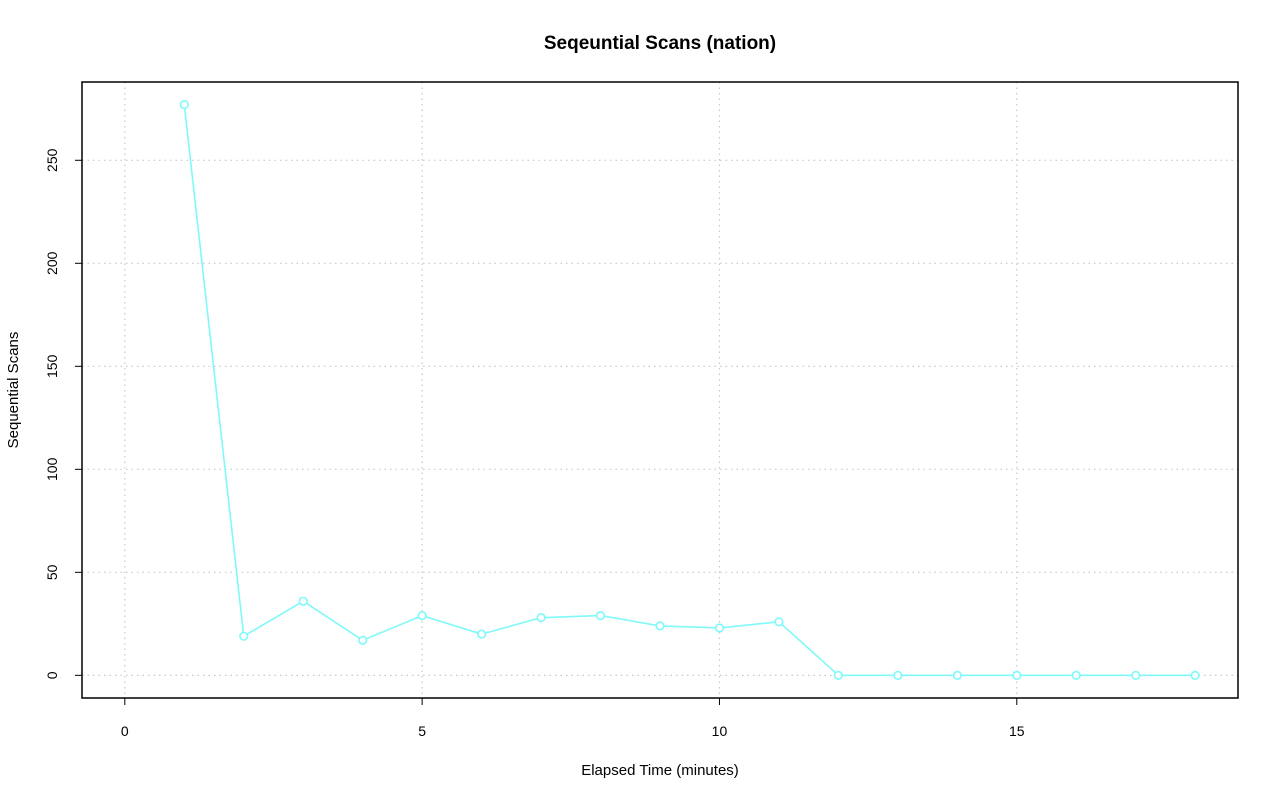 Image resolution: width=1280 pixels, height=801 pixels. Describe the element at coordinates (1017, 731) in the screenshot. I see `x-tick-label: 15` at that location.